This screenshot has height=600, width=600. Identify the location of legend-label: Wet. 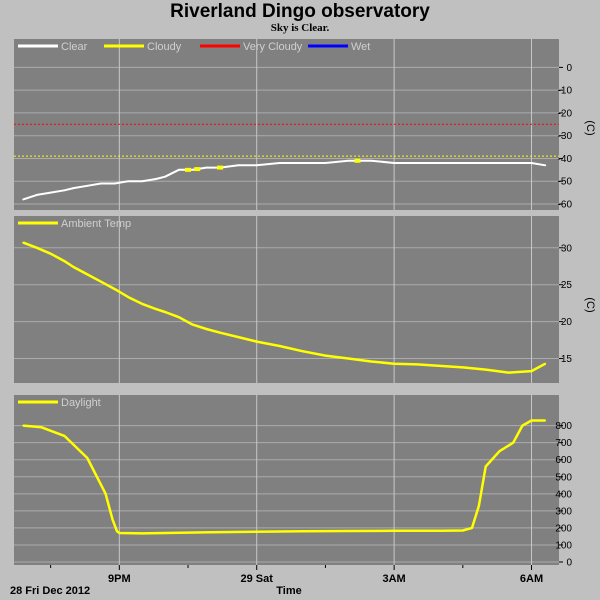
(360, 47).